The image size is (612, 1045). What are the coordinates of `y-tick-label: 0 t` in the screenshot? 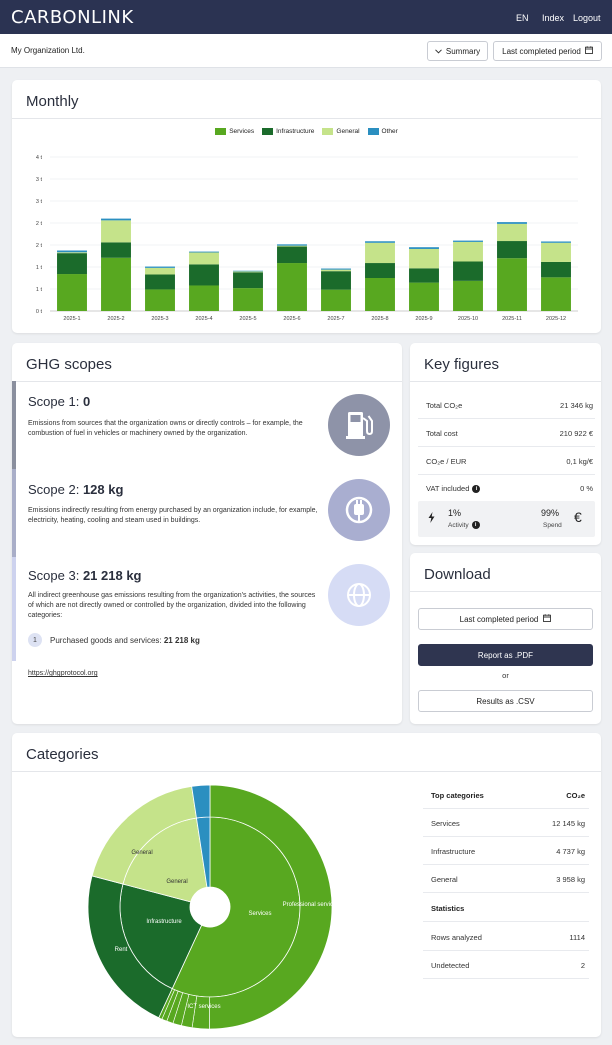 It's located at (39, 312).